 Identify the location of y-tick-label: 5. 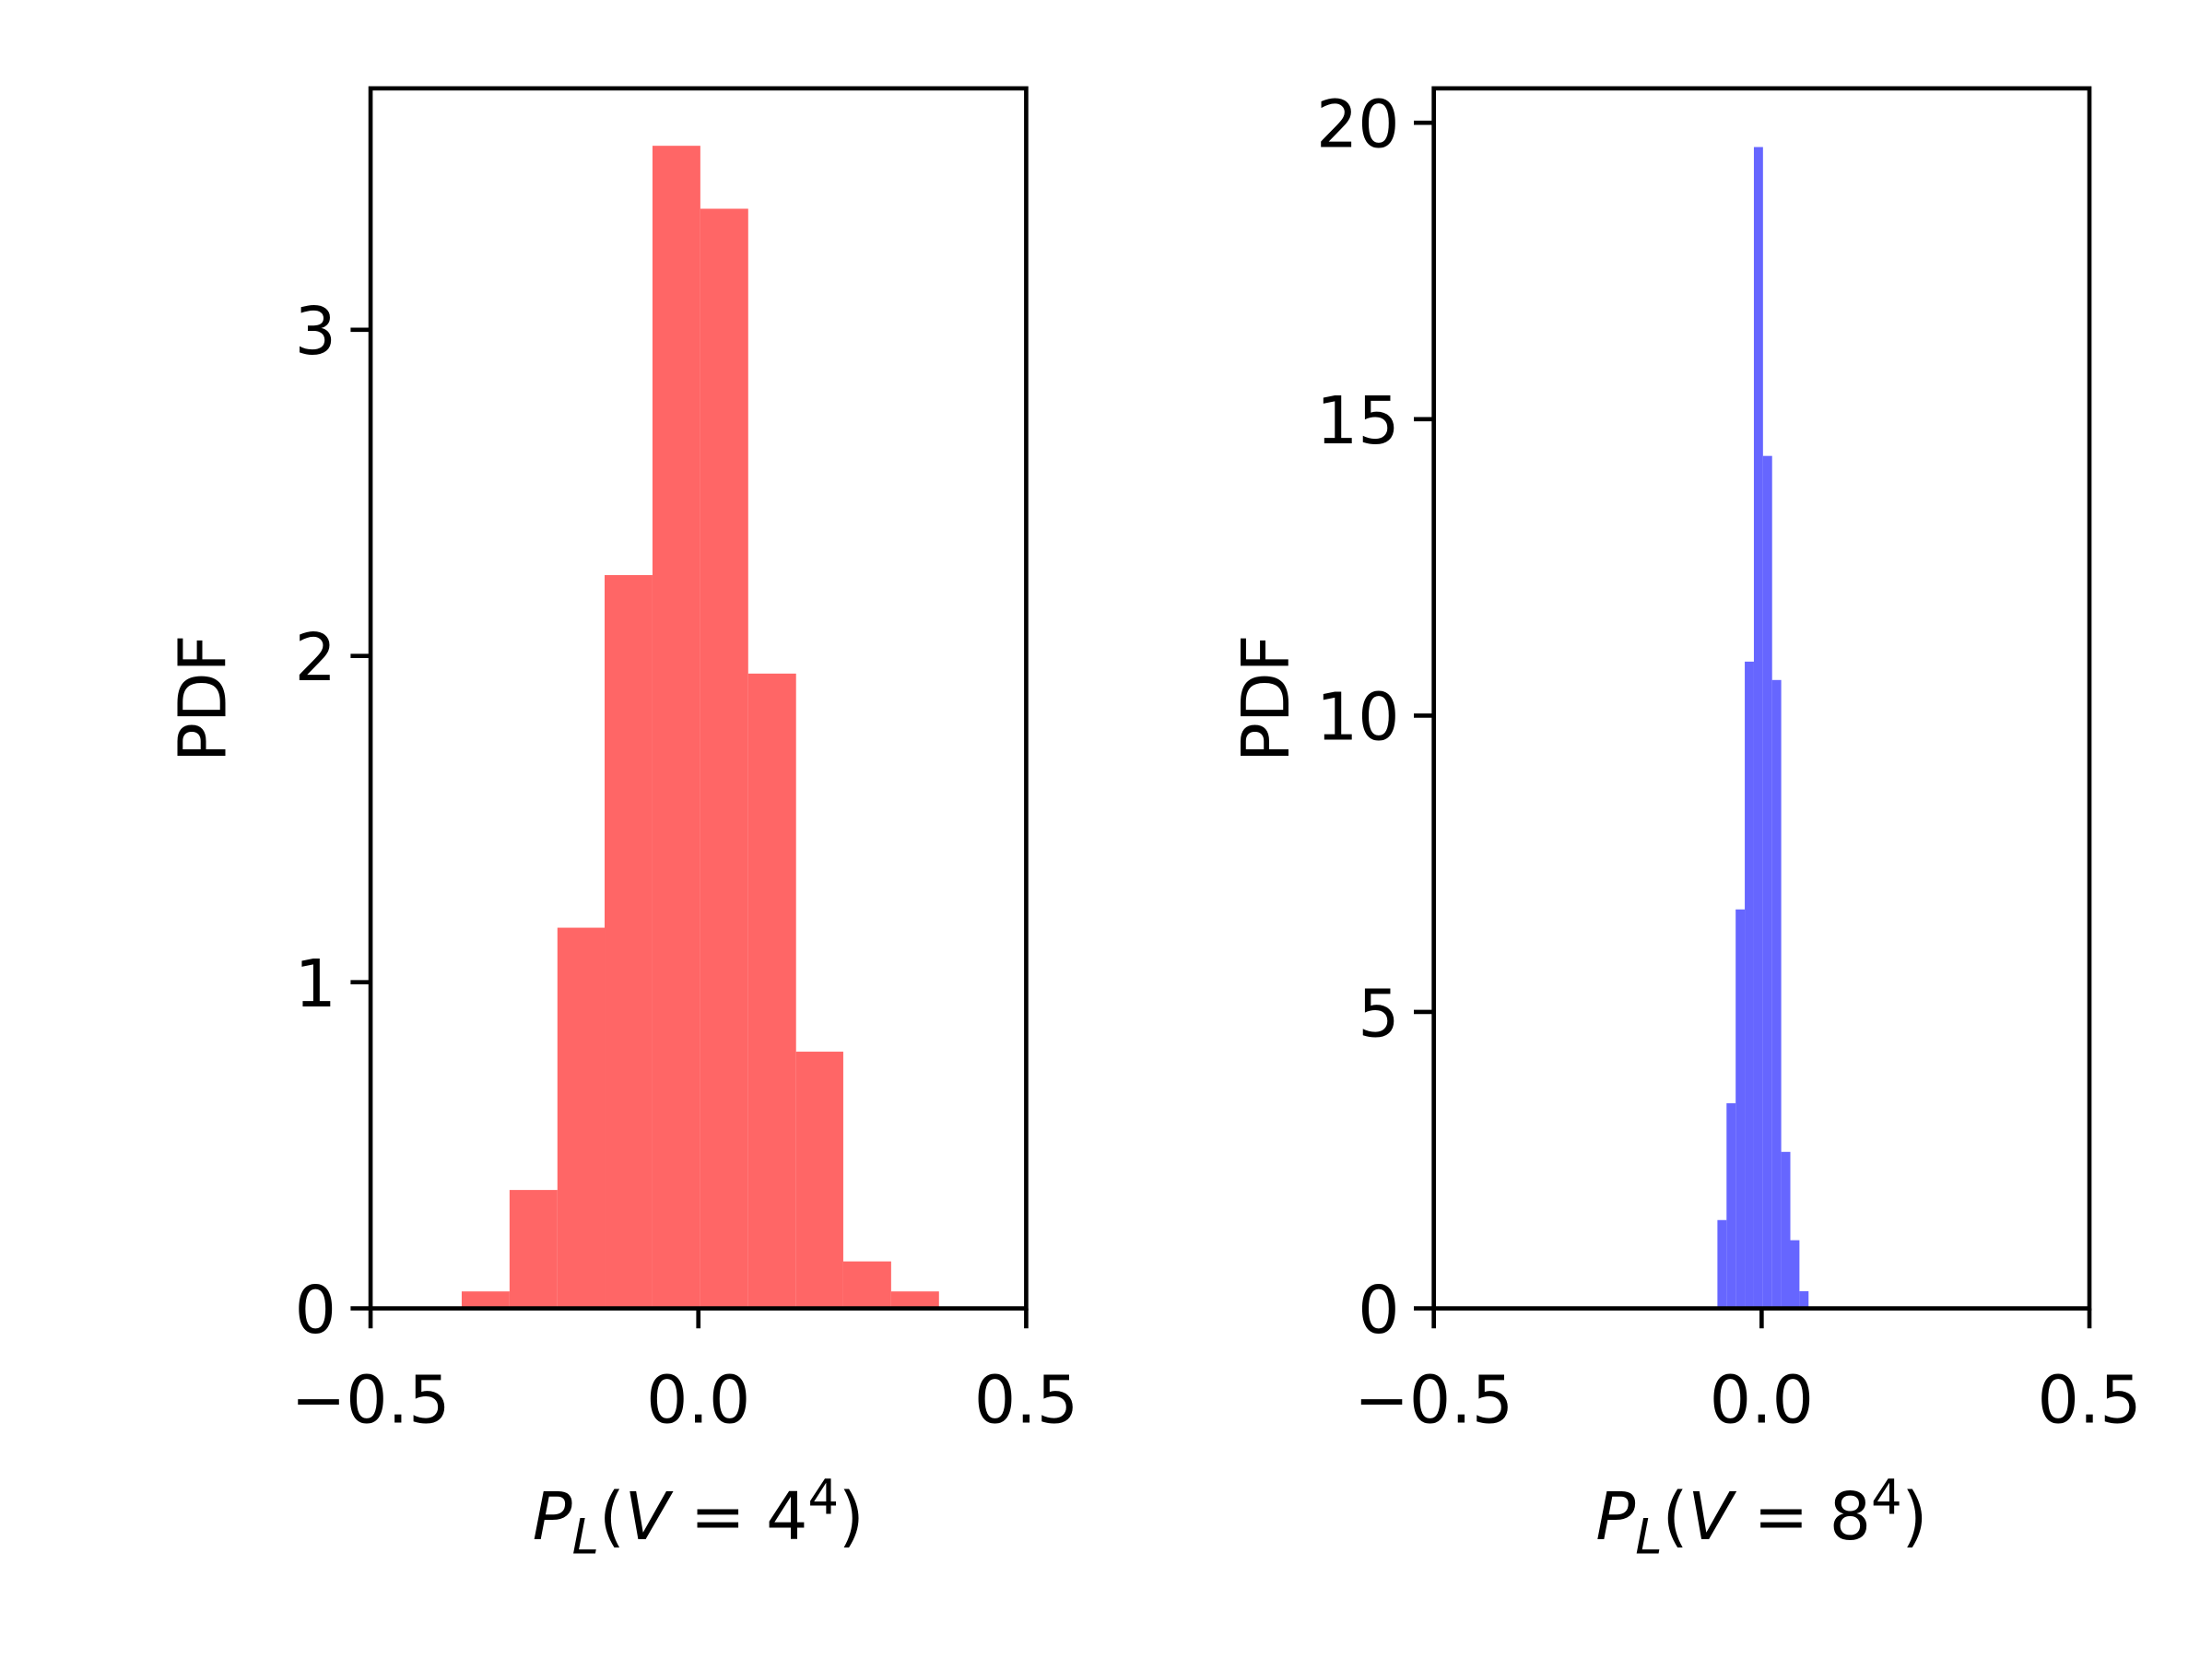
(1378, 1013).